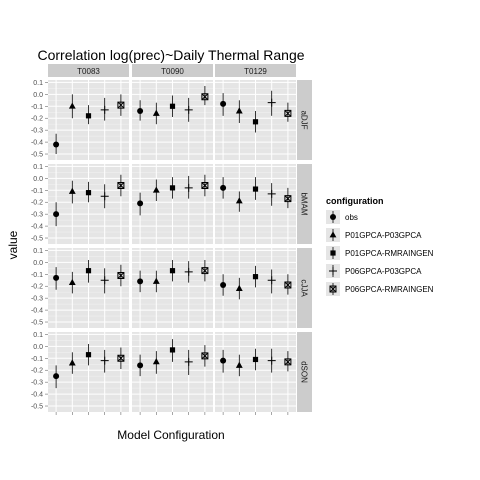 The width and height of the screenshot is (480, 480). What do you see at coordinates (172, 71) in the screenshot?
I see `facet-strip-label: T0090` at bounding box center [172, 71].